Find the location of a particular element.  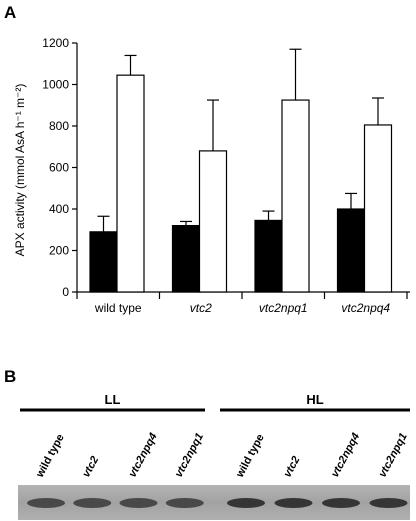

group-label: HL is located at coordinates (314, 399).